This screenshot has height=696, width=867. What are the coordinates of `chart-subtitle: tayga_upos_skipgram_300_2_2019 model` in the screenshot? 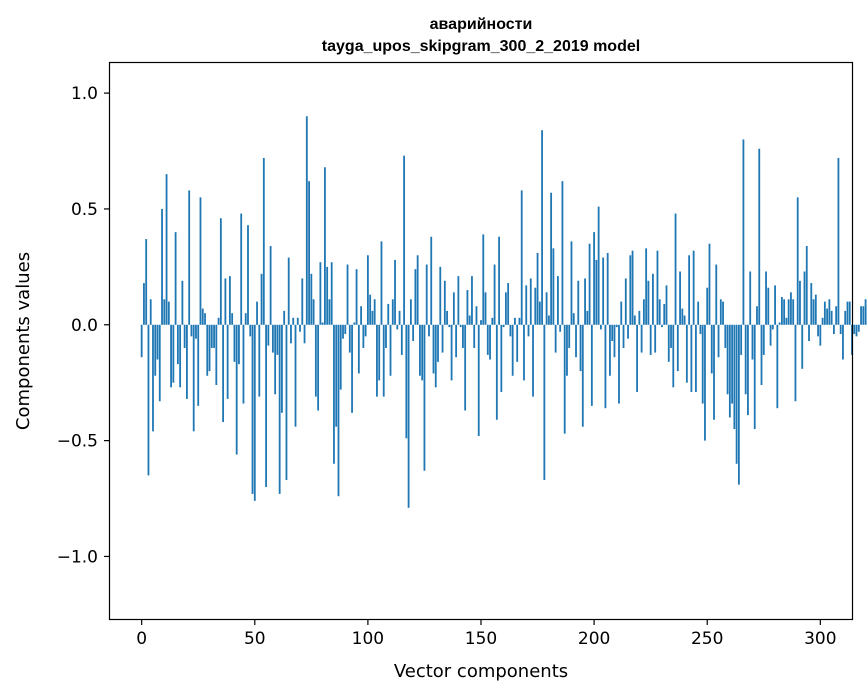 It's located at (481, 46).